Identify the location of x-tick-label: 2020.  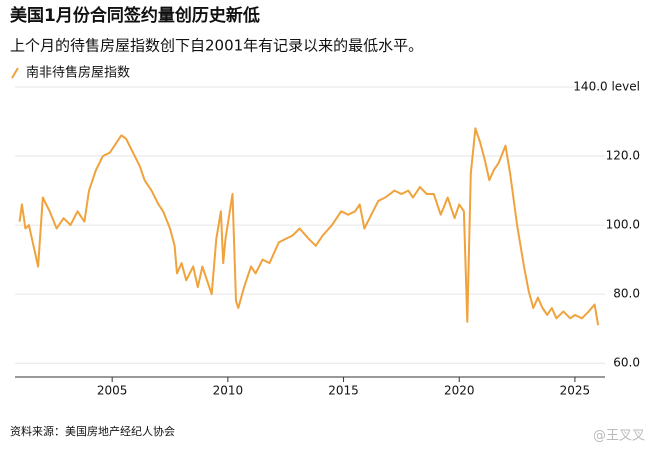
(459, 391).